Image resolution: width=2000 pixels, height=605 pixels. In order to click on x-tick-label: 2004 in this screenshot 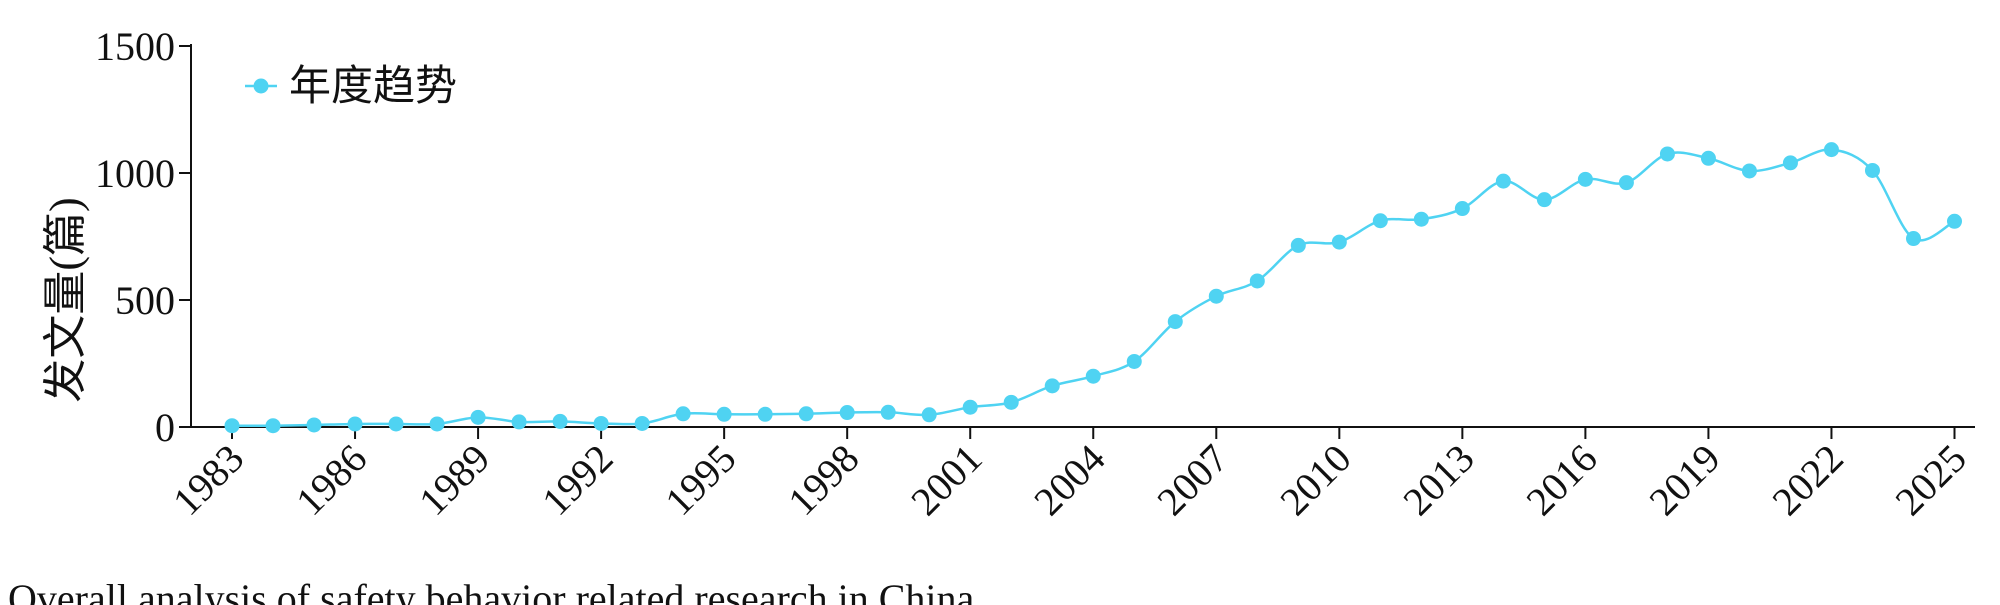, I will do `click(1069, 480)`.